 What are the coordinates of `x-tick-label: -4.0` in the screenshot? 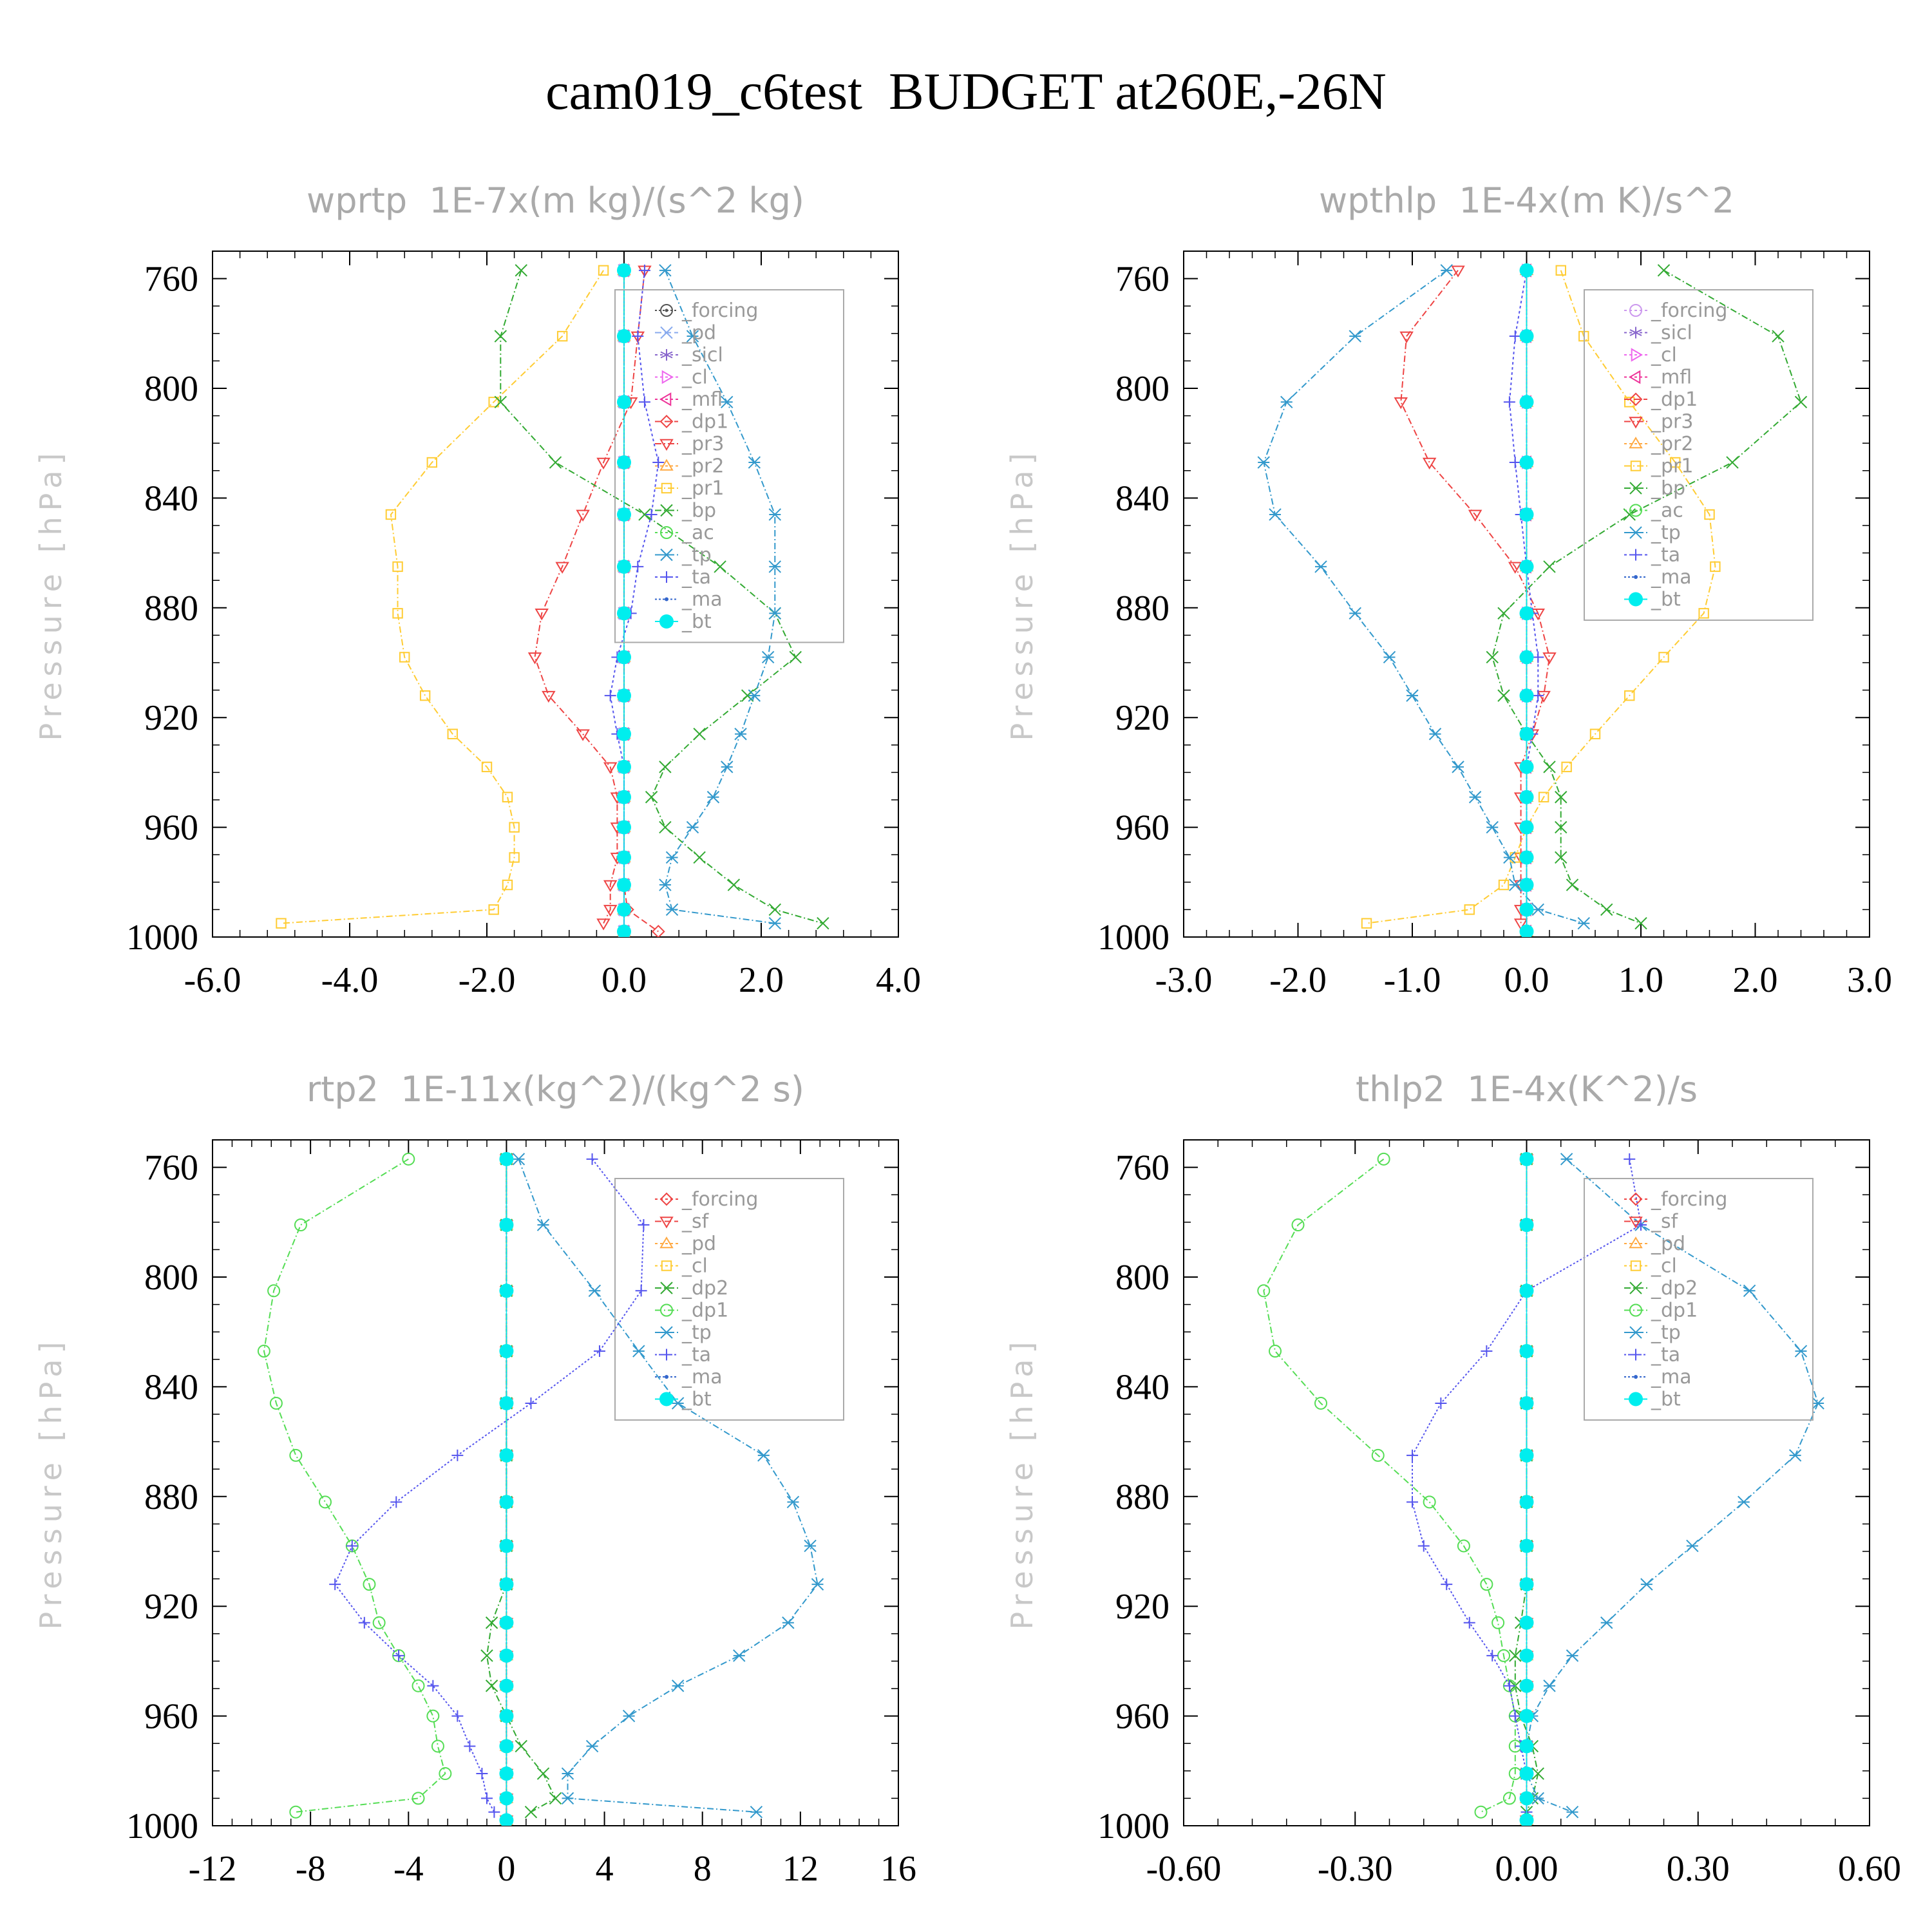 It's located at (350, 980).